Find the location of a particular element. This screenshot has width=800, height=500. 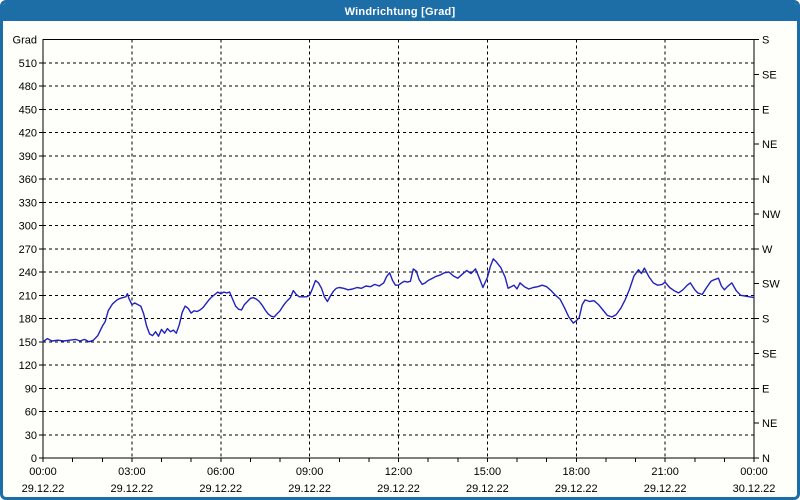

y-axis-label: 30 is located at coordinates (31, 436).